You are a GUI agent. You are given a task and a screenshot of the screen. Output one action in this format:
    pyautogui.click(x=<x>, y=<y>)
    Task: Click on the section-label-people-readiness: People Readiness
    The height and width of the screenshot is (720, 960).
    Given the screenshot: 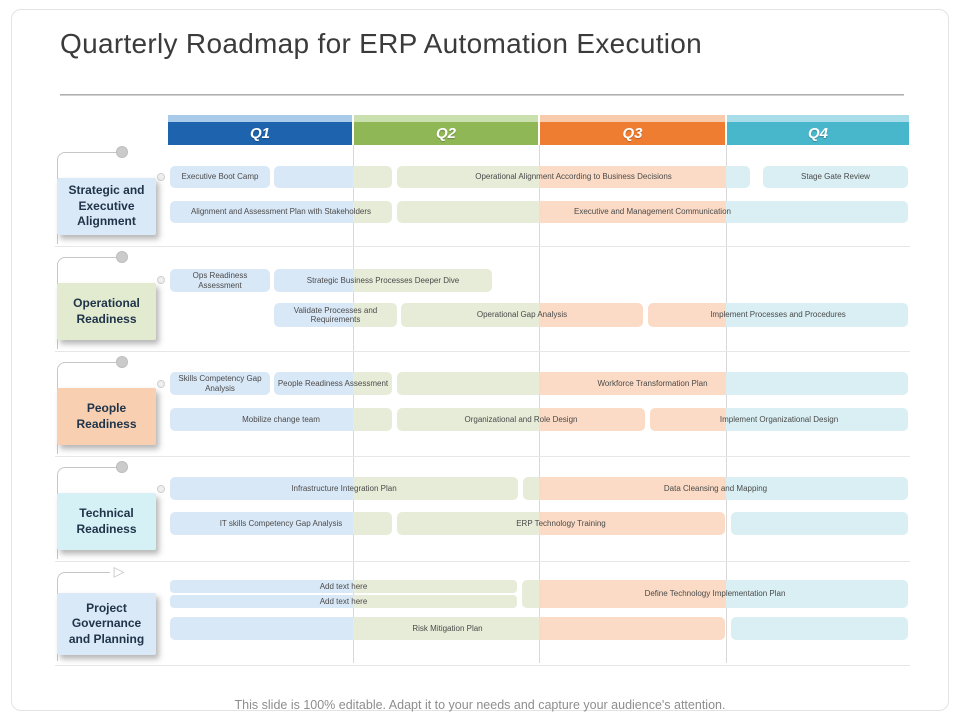 What is the action you would take?
    pyautogui.click(x=106, y=416)
    